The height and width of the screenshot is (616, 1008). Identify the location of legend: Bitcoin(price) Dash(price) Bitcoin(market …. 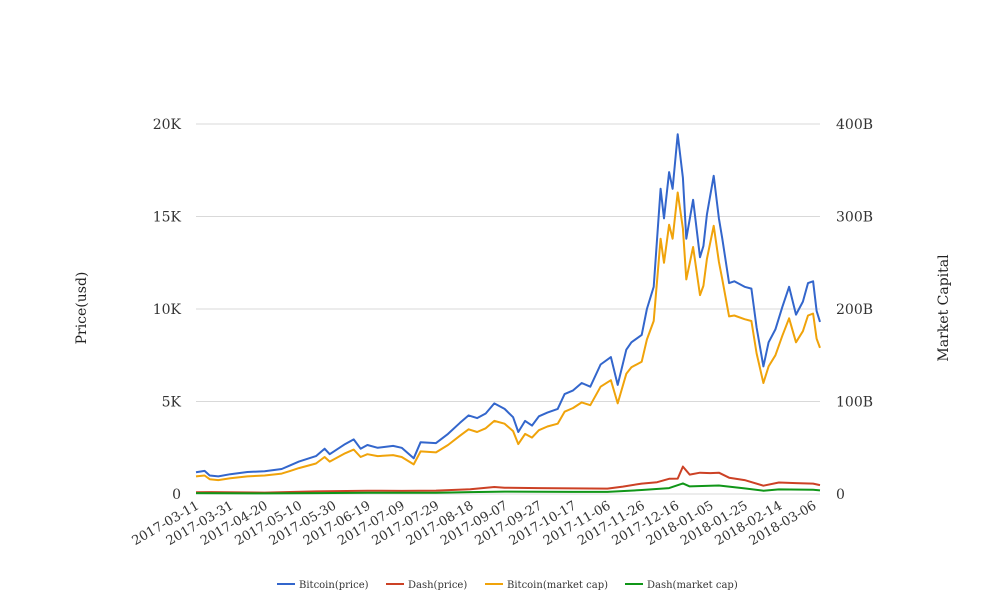
(507, 585).